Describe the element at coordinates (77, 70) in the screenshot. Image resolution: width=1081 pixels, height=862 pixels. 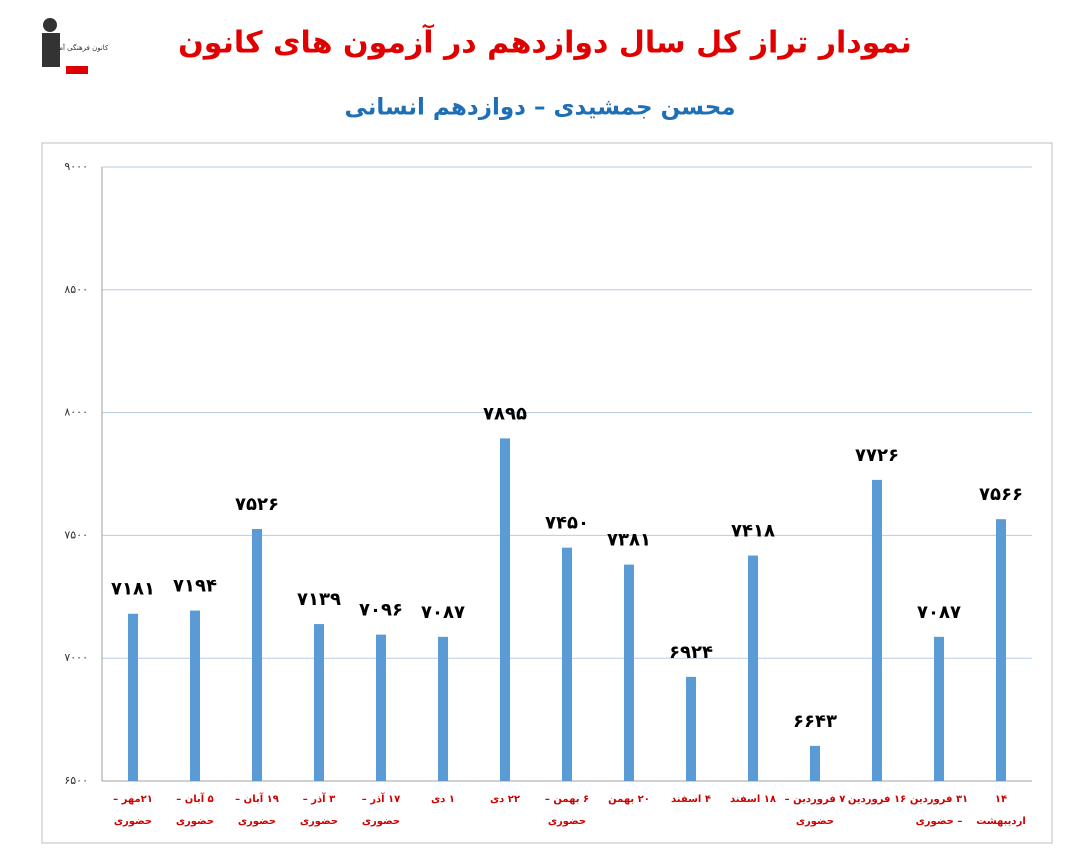
I see `logo-badge` at that location.